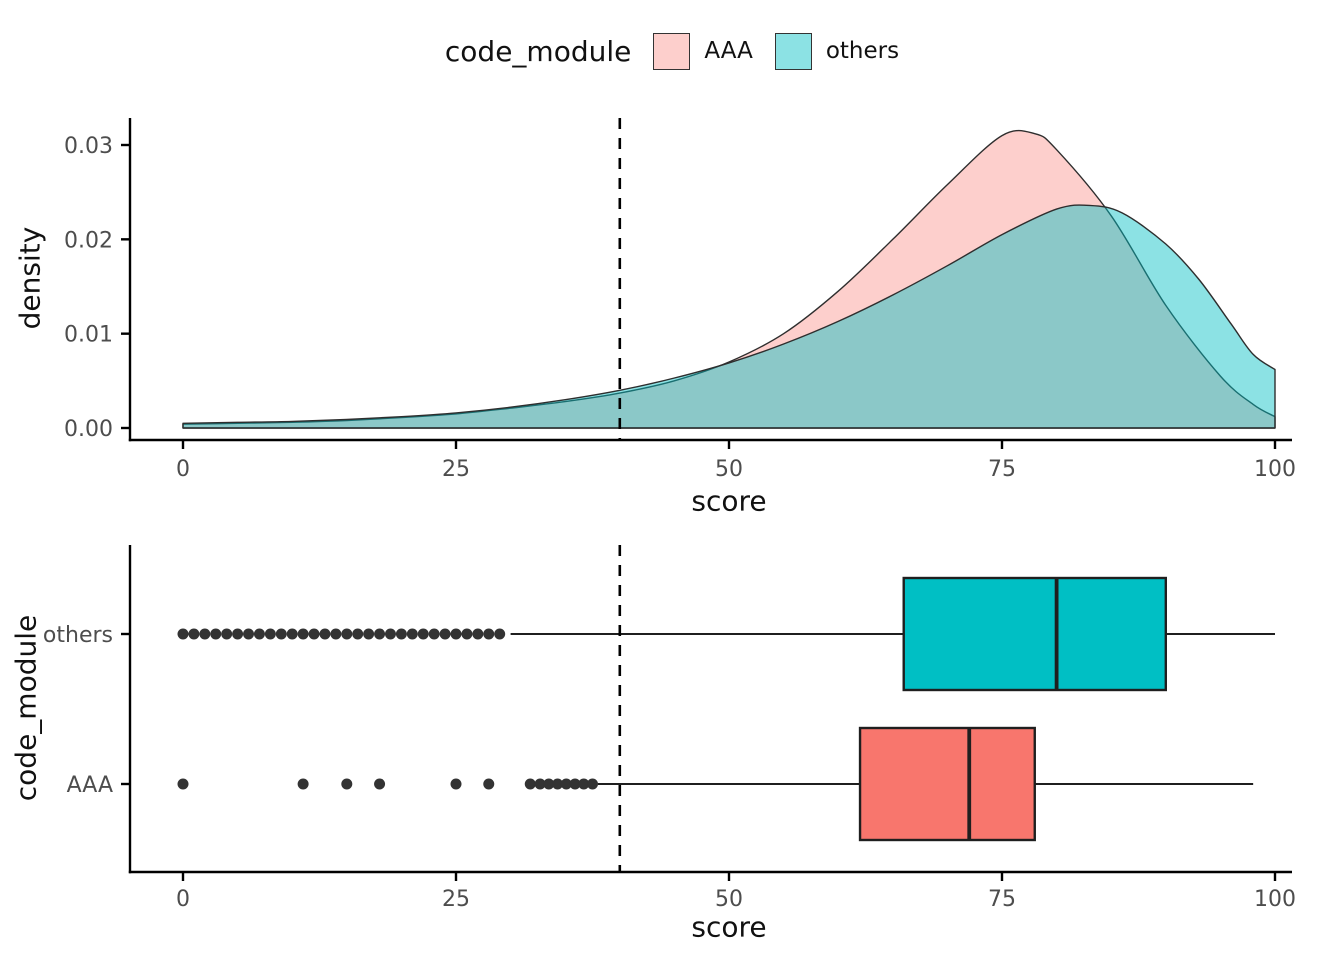 This screenshot has height=960, width=1344. I want to click on legend-label-others: others, so click(862, 51).